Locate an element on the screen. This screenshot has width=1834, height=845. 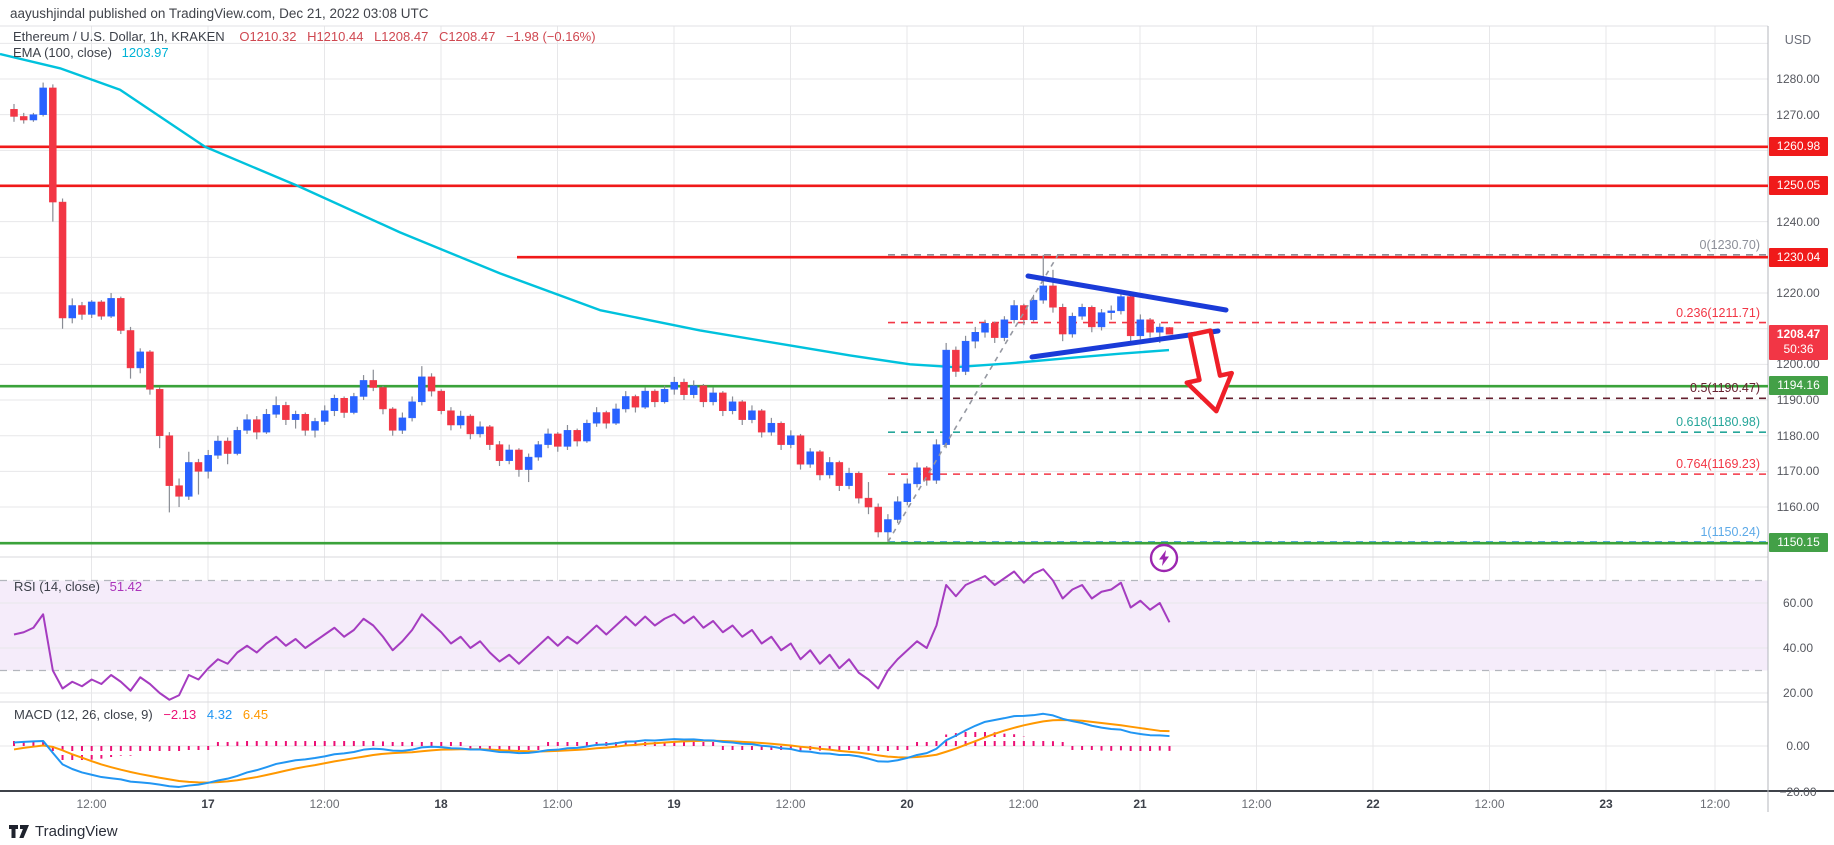
symbol-title: Ethereum / U.S. Dollar, 1h, KRAKEN is located at coordinates (119, 36).